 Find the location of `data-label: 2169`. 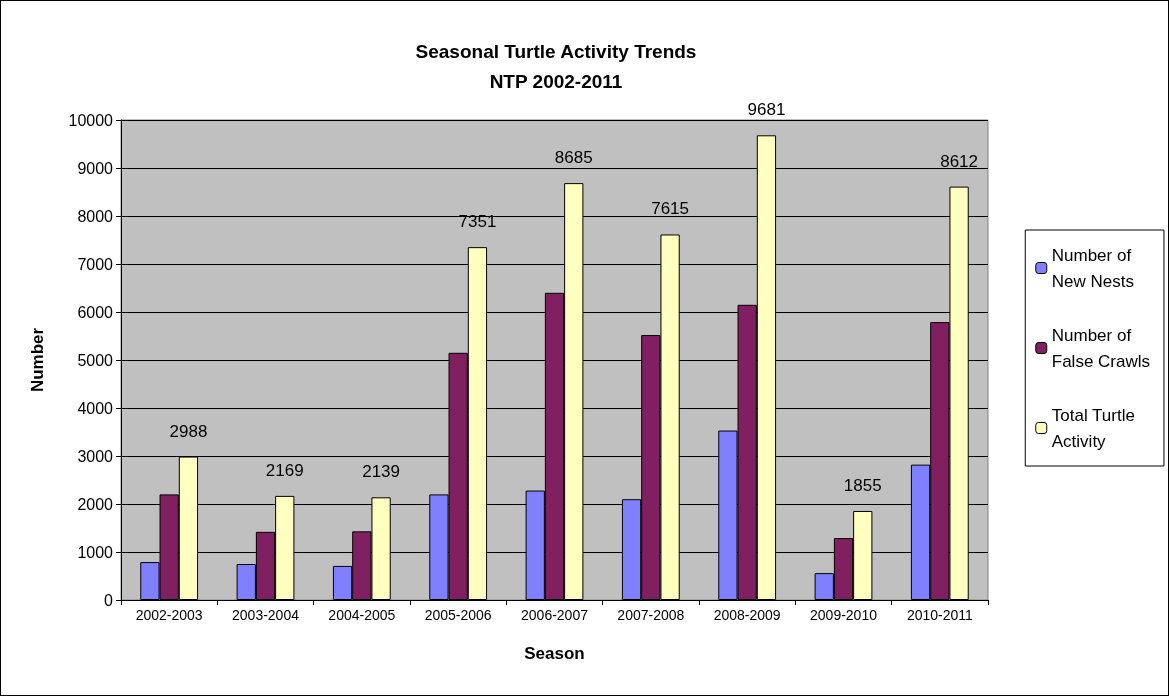

data-label: 2169 is located at coordinates (284, 470).